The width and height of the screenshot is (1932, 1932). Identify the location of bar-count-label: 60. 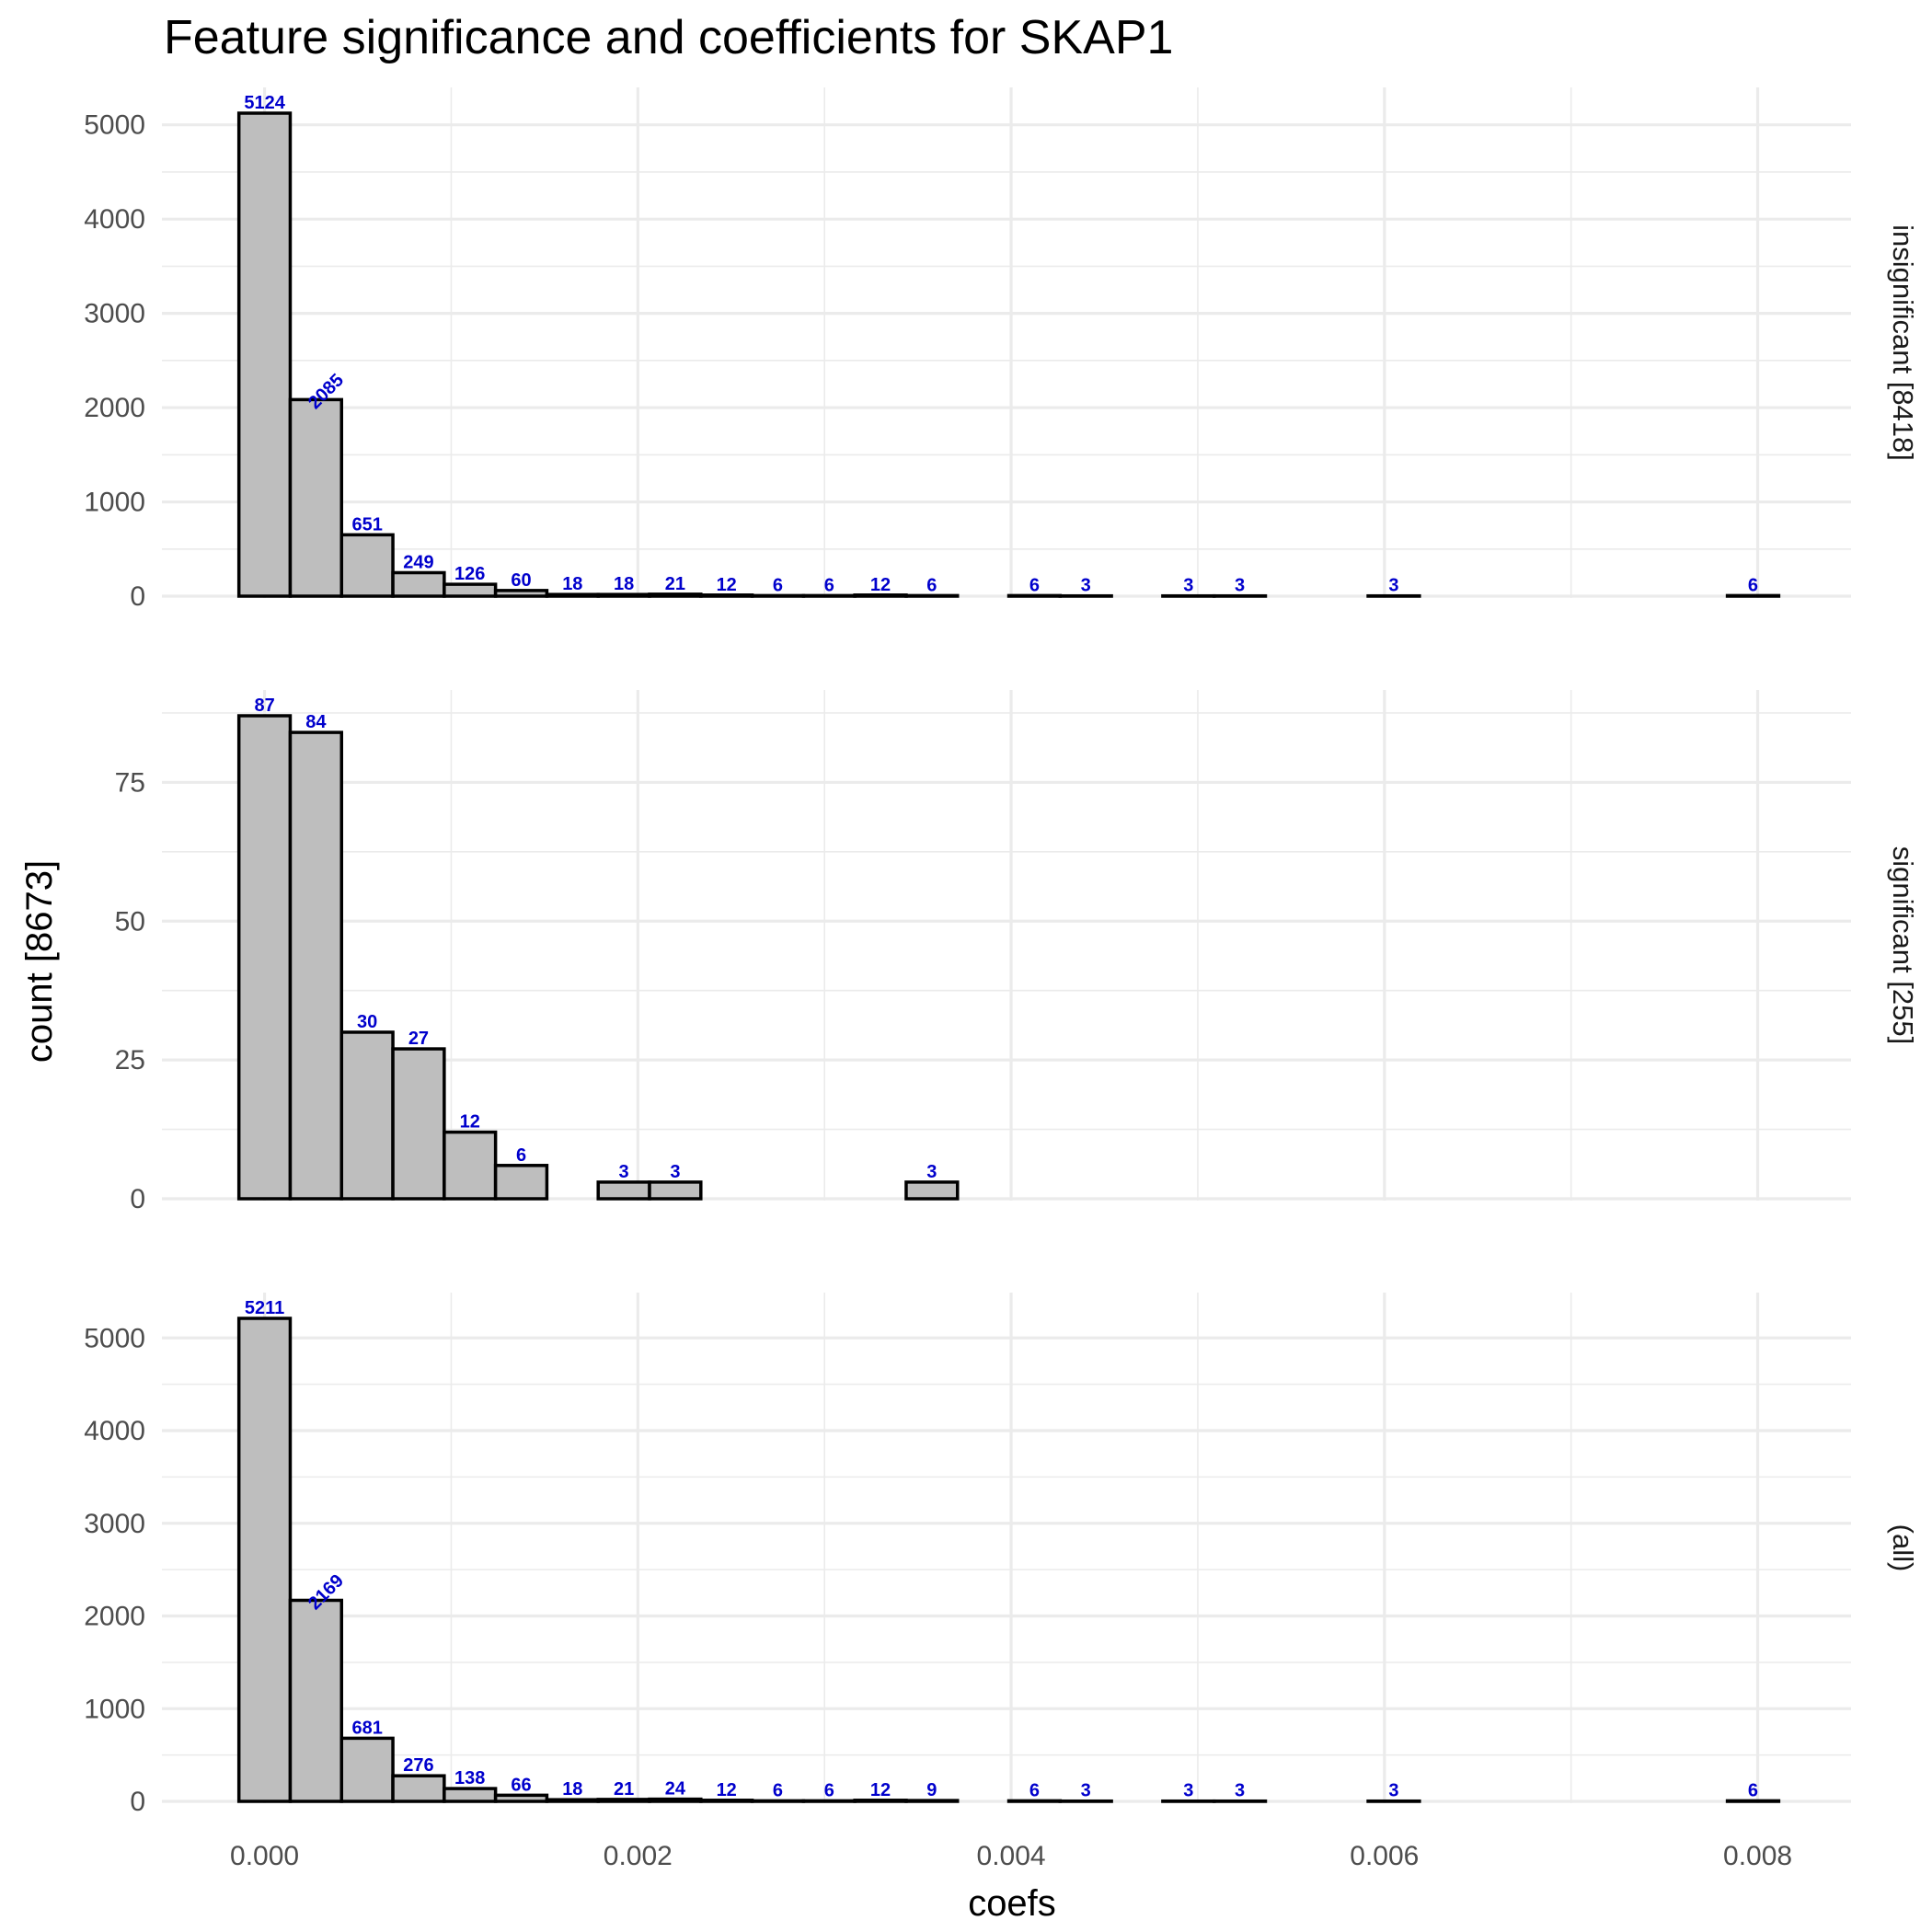
(521, 580).